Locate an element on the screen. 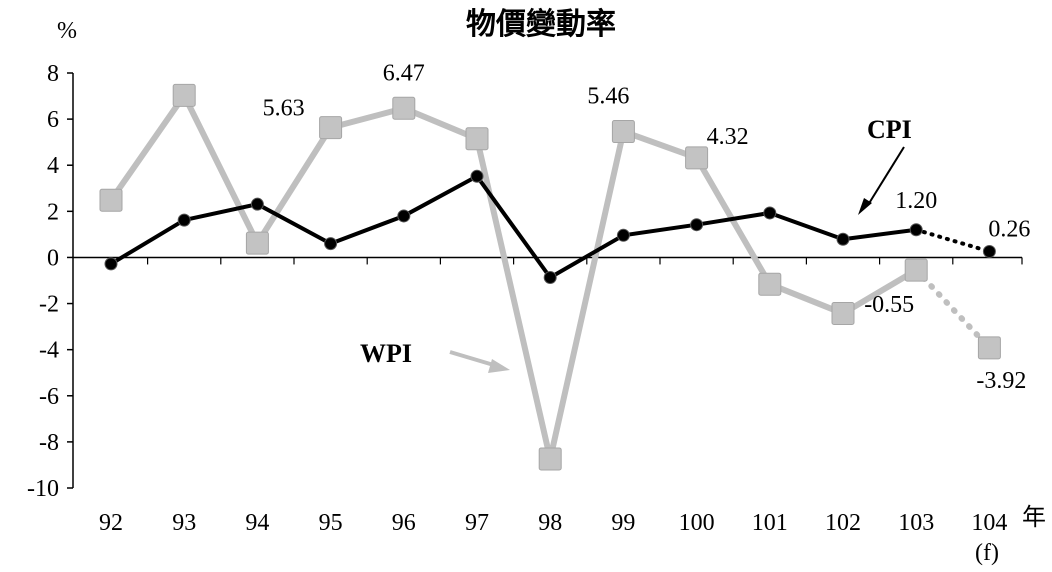 The height and width of the screenshot is (572, 1052). x-tick-label: 94 is located at coordinates (257, 523).